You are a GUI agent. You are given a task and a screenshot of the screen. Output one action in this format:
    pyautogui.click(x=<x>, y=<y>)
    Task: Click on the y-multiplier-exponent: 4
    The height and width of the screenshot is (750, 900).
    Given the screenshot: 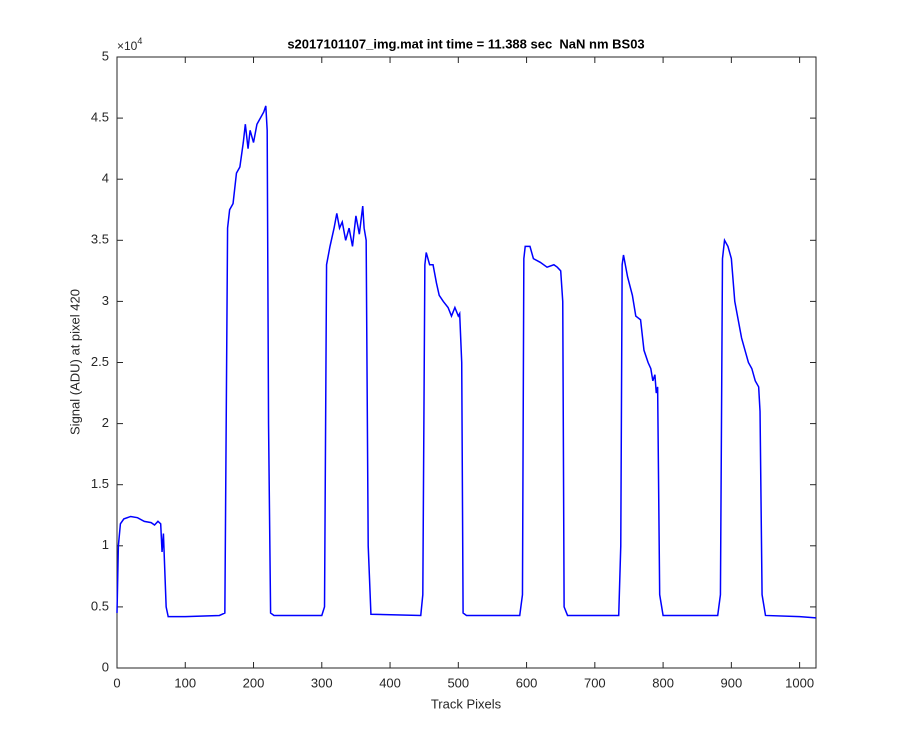 What is the action you would take?
    pyautogui.click(x=139, y=41)
    